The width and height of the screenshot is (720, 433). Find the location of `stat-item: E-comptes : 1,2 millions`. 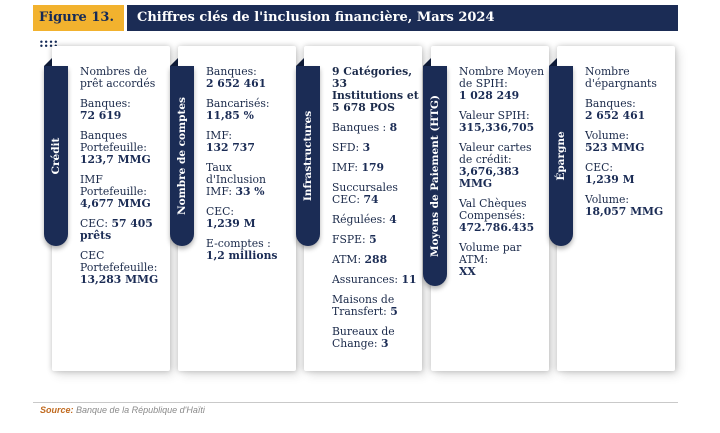

stat-item: E-comptes : 1,2 millions is located at coordinates (250, 250).